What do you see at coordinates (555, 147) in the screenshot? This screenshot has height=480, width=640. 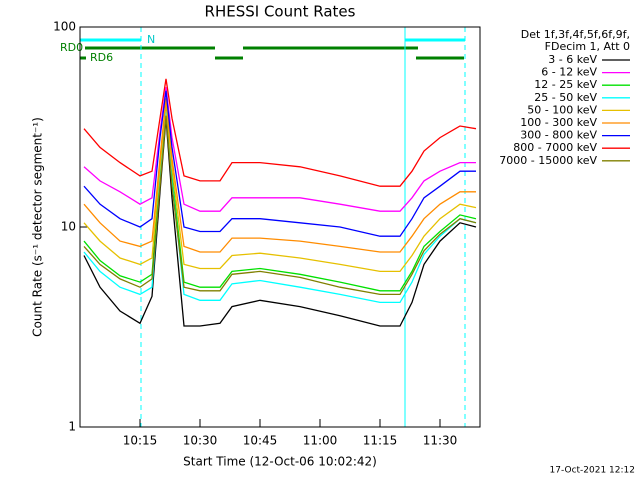 I see `legend-label: 800 - 7000 keV` at bounding box center [555, 147].